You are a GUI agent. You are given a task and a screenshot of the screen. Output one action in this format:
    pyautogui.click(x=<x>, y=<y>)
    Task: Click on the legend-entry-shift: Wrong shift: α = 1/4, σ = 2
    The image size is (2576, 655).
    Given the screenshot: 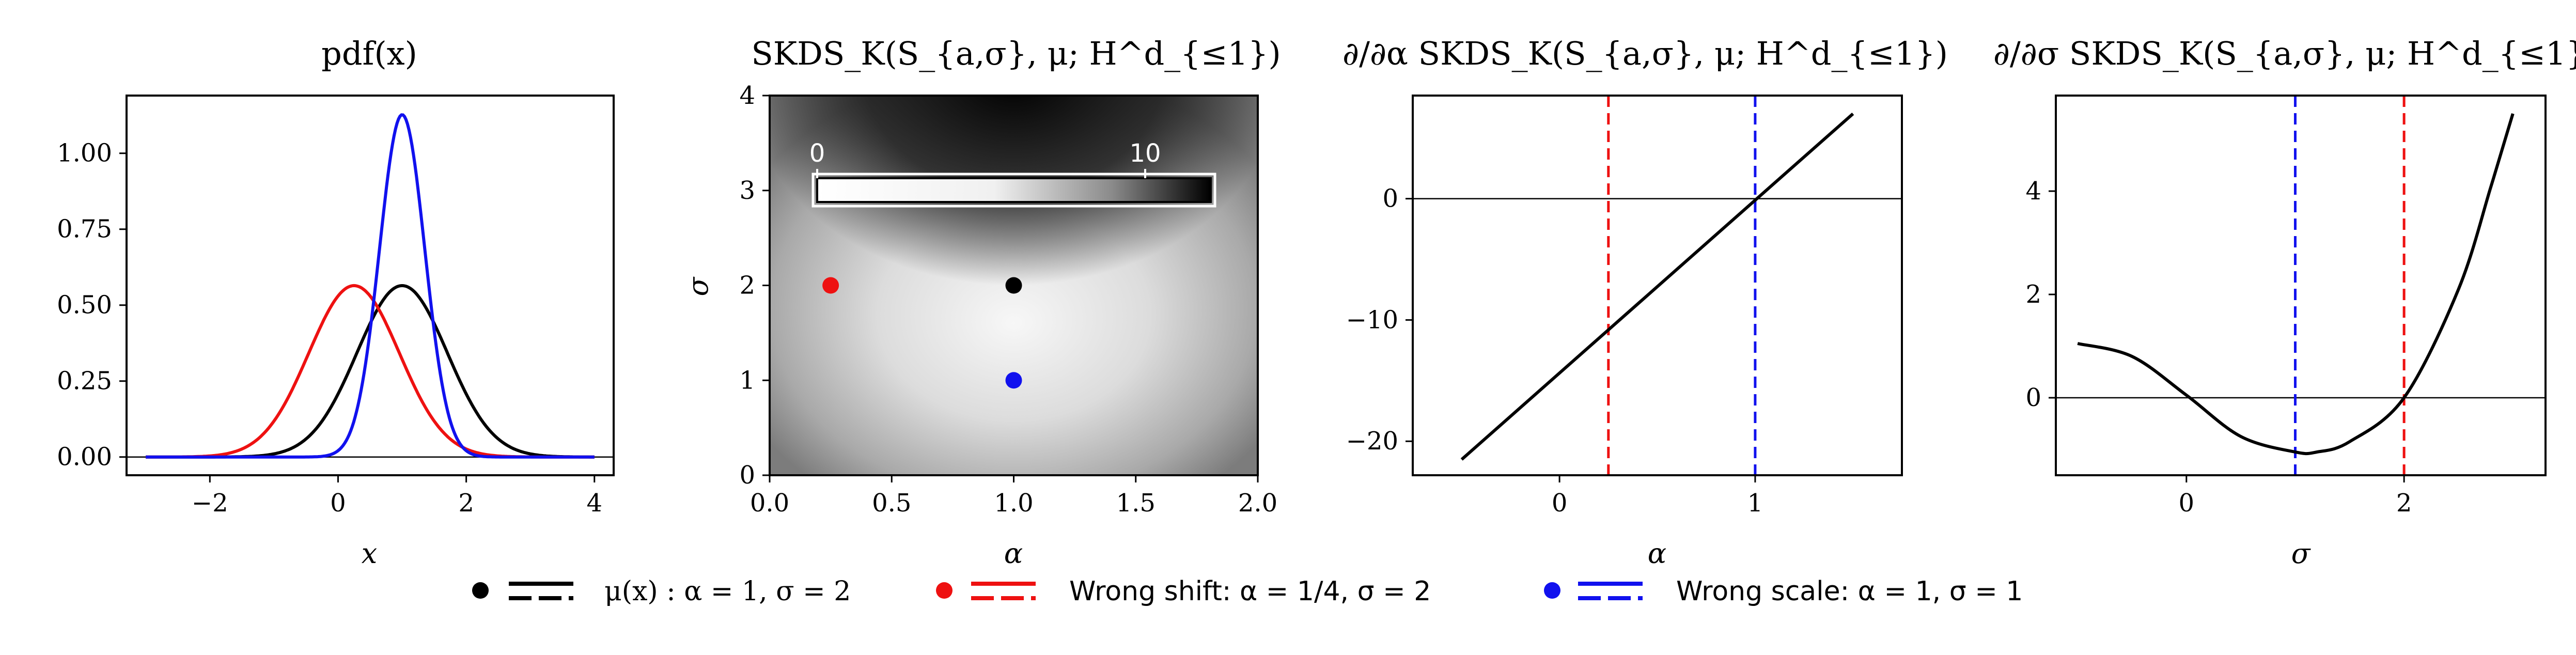 What is the action you would take?
    pyautogui.click(x=1184, y=591)
    